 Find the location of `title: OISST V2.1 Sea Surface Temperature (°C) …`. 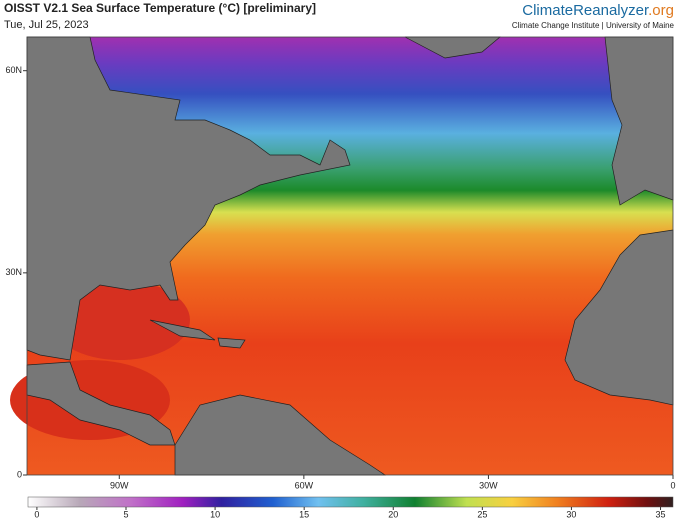

title: OISST V2.1 Sea Surface Temperature (°C) … is located at coordinates (160, 8).